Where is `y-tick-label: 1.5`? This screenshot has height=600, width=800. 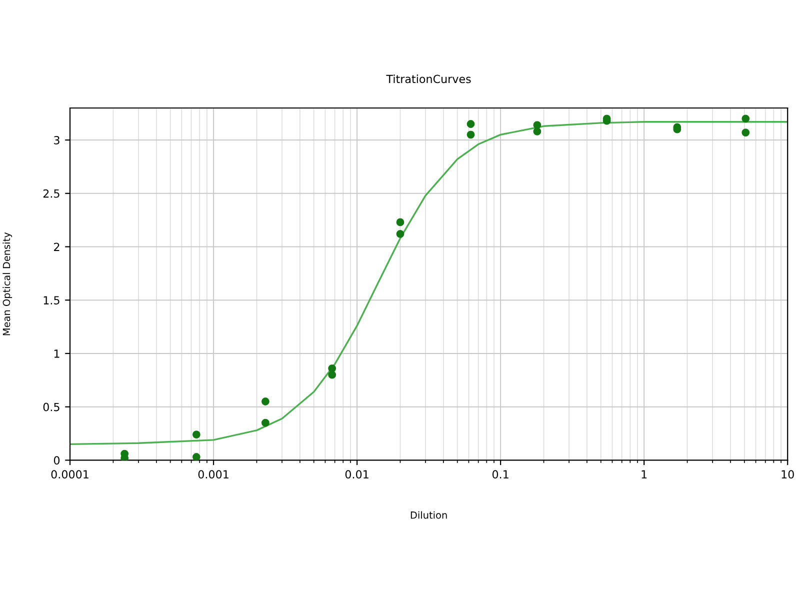
y-tick-label: 1.5 is located at coordinates (52, 300).